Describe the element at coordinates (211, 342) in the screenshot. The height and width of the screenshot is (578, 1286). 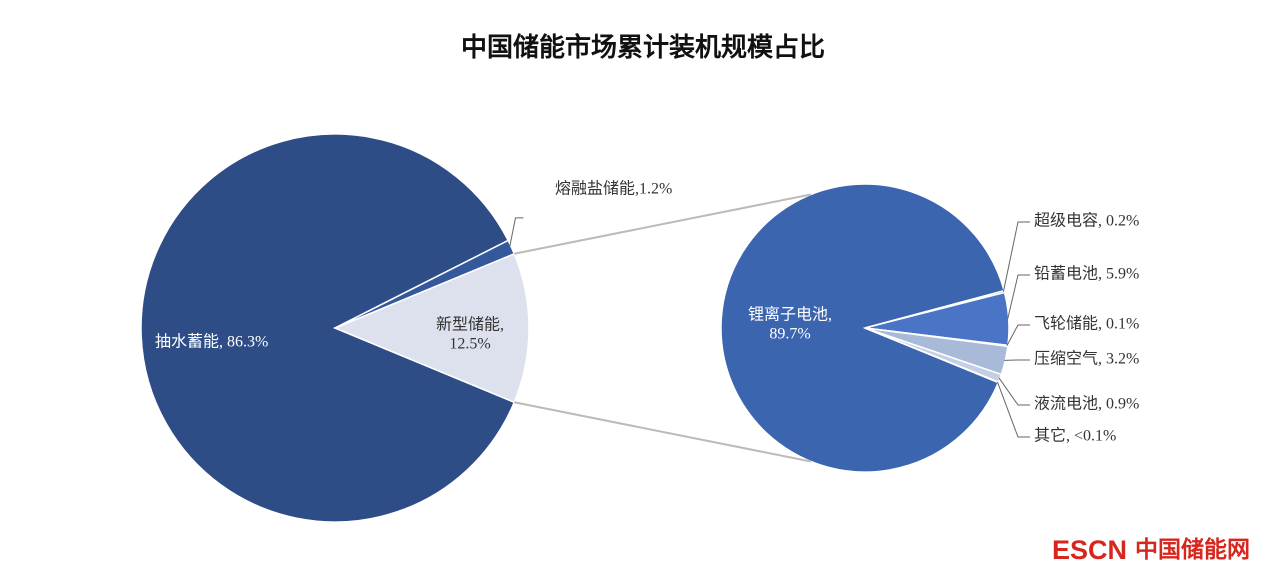
I see `data-label: 抽水蓄能, 86.3%` at that location.